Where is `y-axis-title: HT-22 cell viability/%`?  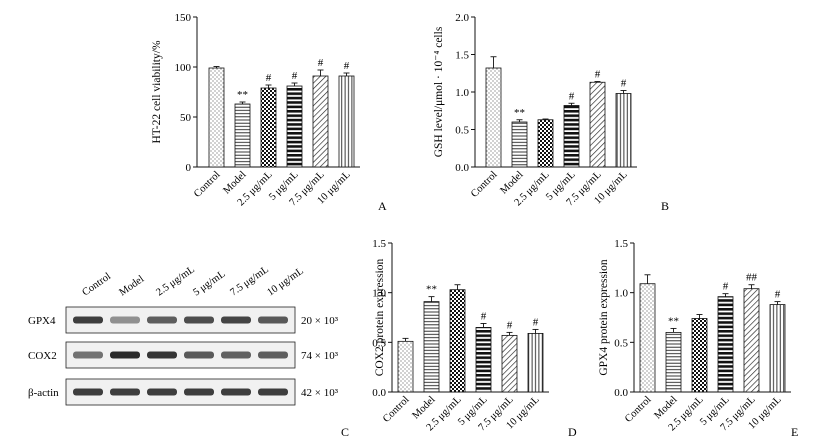
y-axis-title: HT-22 cell viability/% is located at coordinates (157, 91).